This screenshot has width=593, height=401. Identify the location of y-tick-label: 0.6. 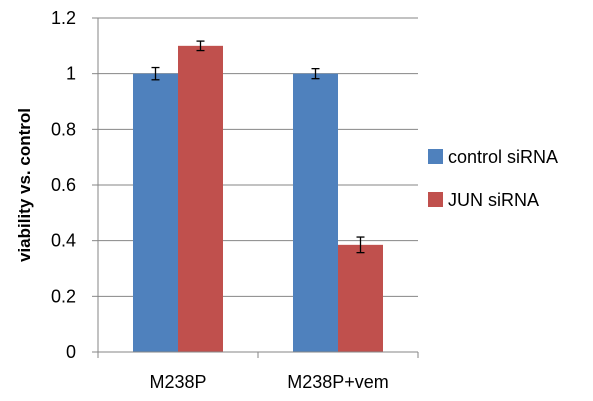
(63, 185).